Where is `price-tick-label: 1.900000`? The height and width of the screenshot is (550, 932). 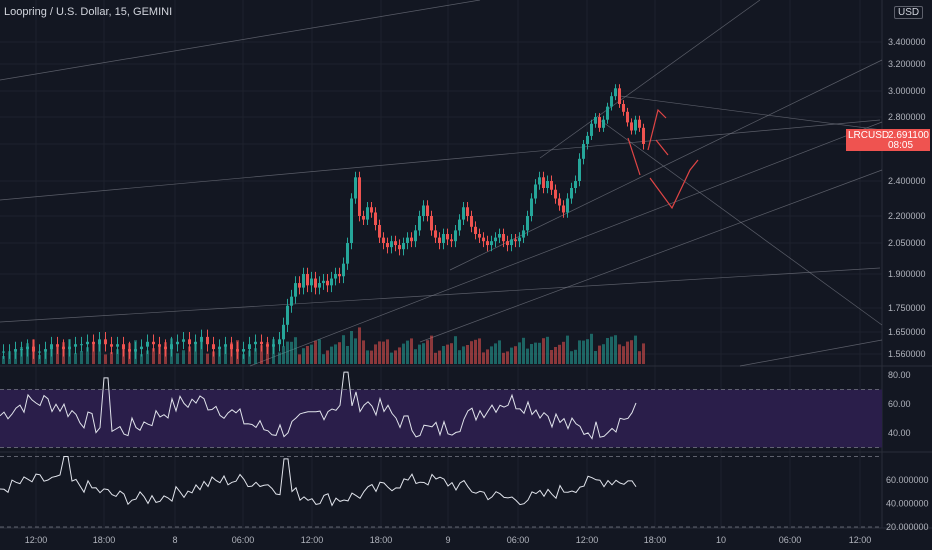
price-tick-label: 1.900000 is located at coordinates (907, 274).